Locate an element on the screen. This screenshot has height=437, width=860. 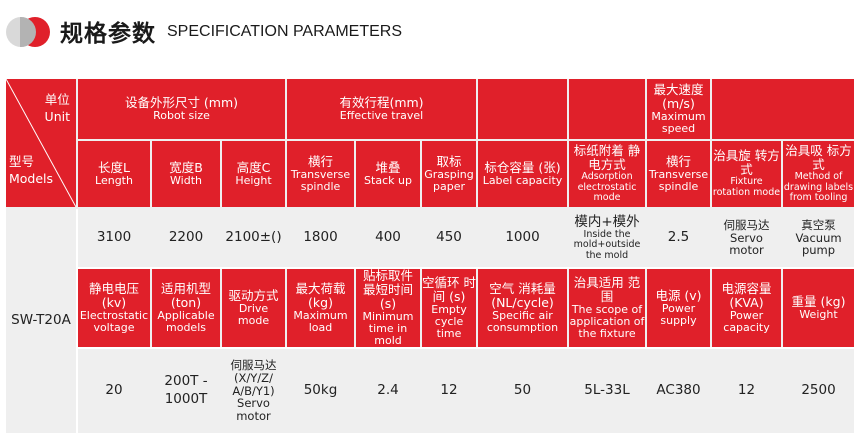
header-height: 高度C Height is located at coordinates (253, 174).